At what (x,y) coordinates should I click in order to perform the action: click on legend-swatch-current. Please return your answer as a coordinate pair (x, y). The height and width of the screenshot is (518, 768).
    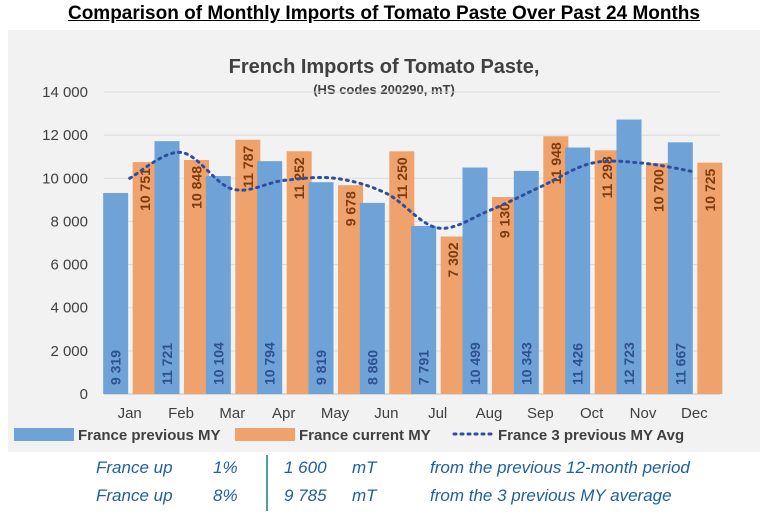
    Looking at the image, I should click on (265, 434).